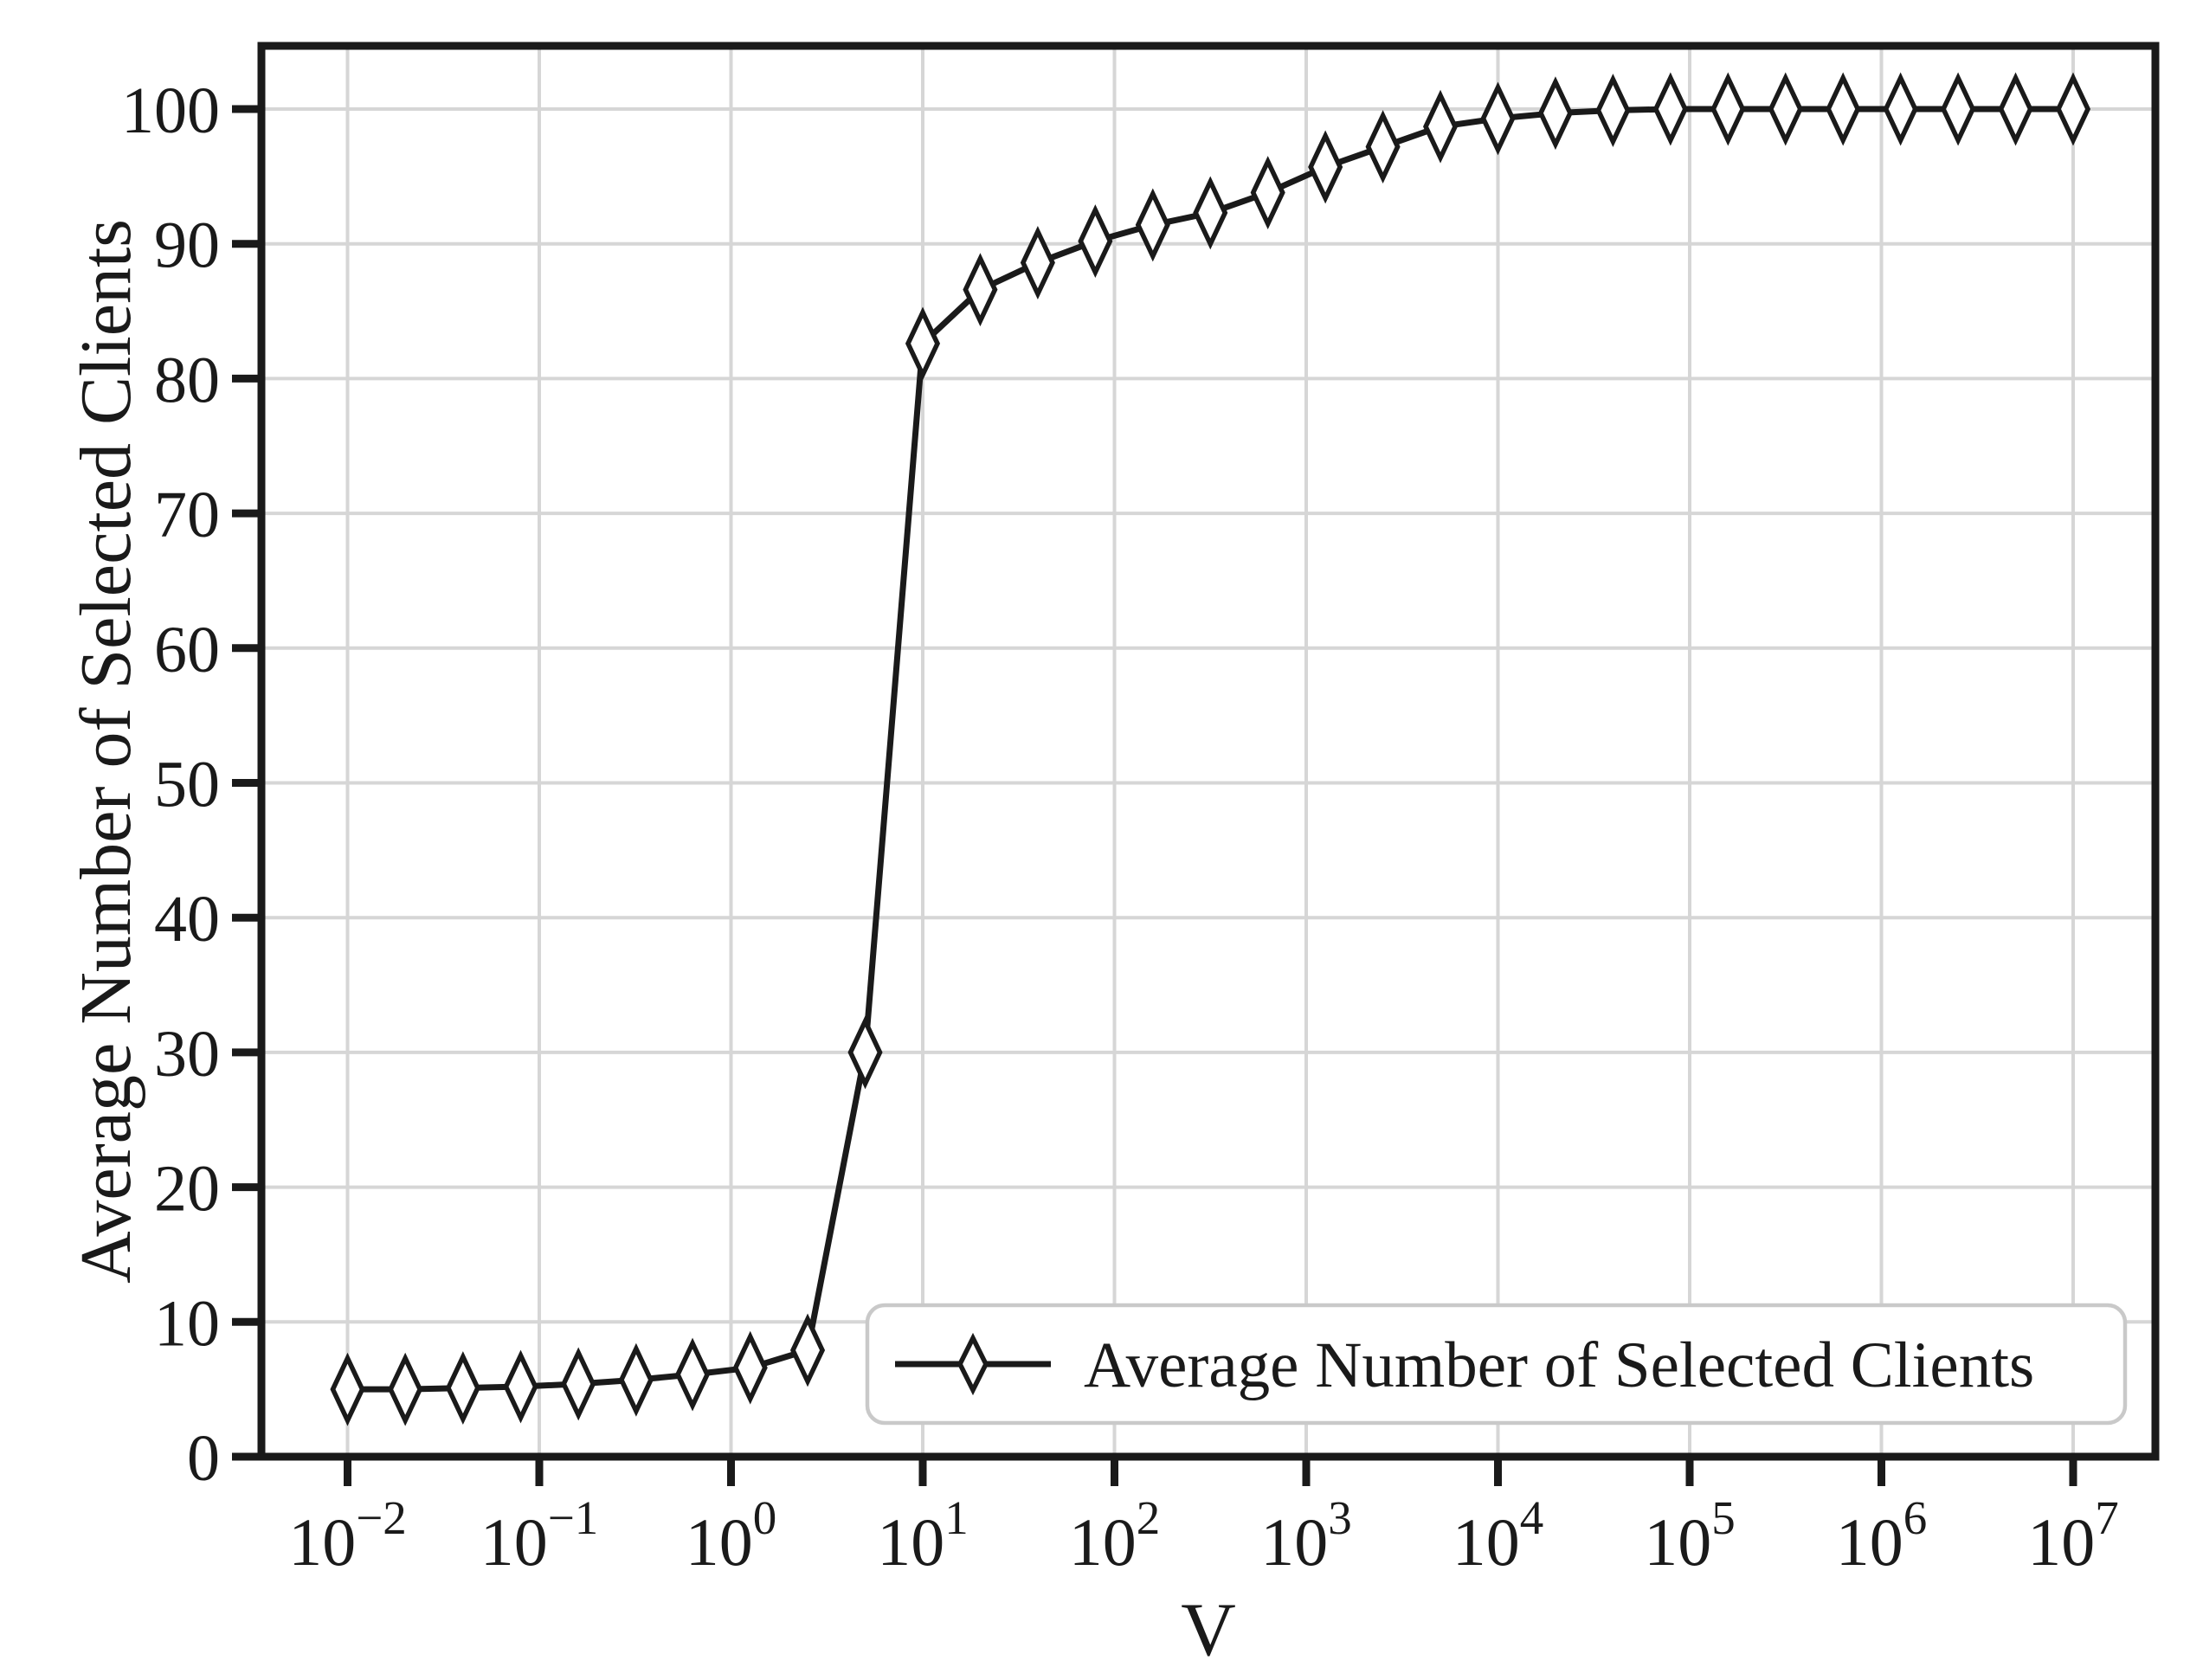  I want to click on legend-box: Average Number of Selected Clients, so click(1497, 1364).